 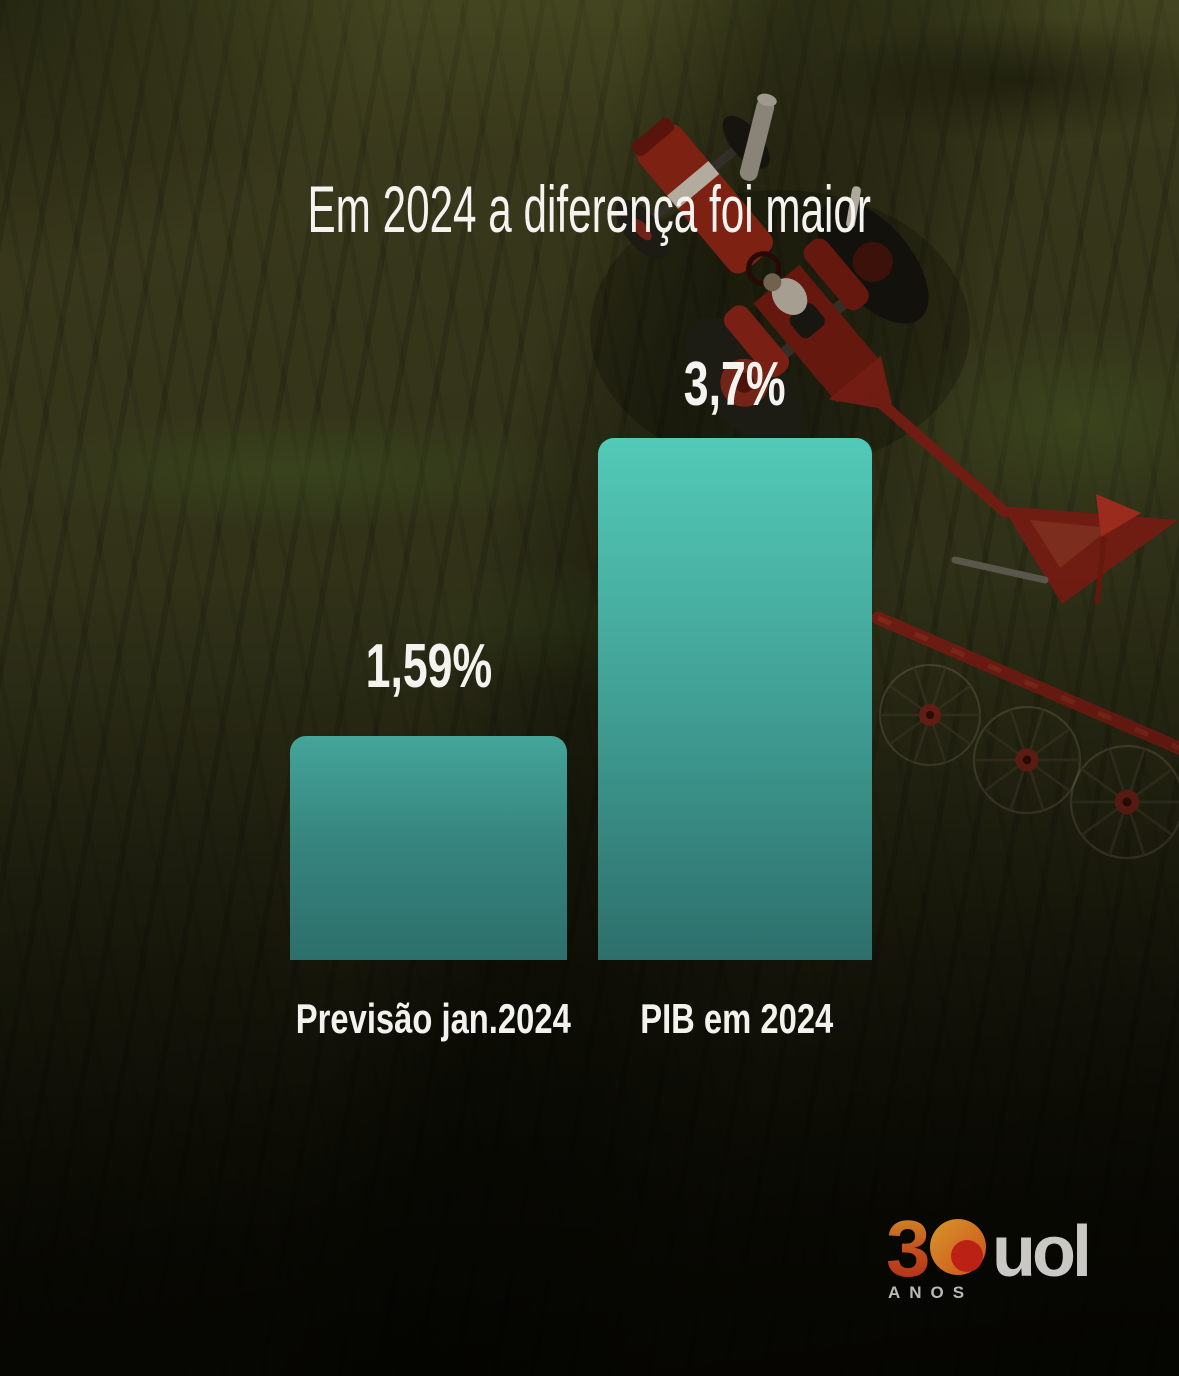 I want to click on logo-anos-text: ANOS, so click(x=930, y=1292).